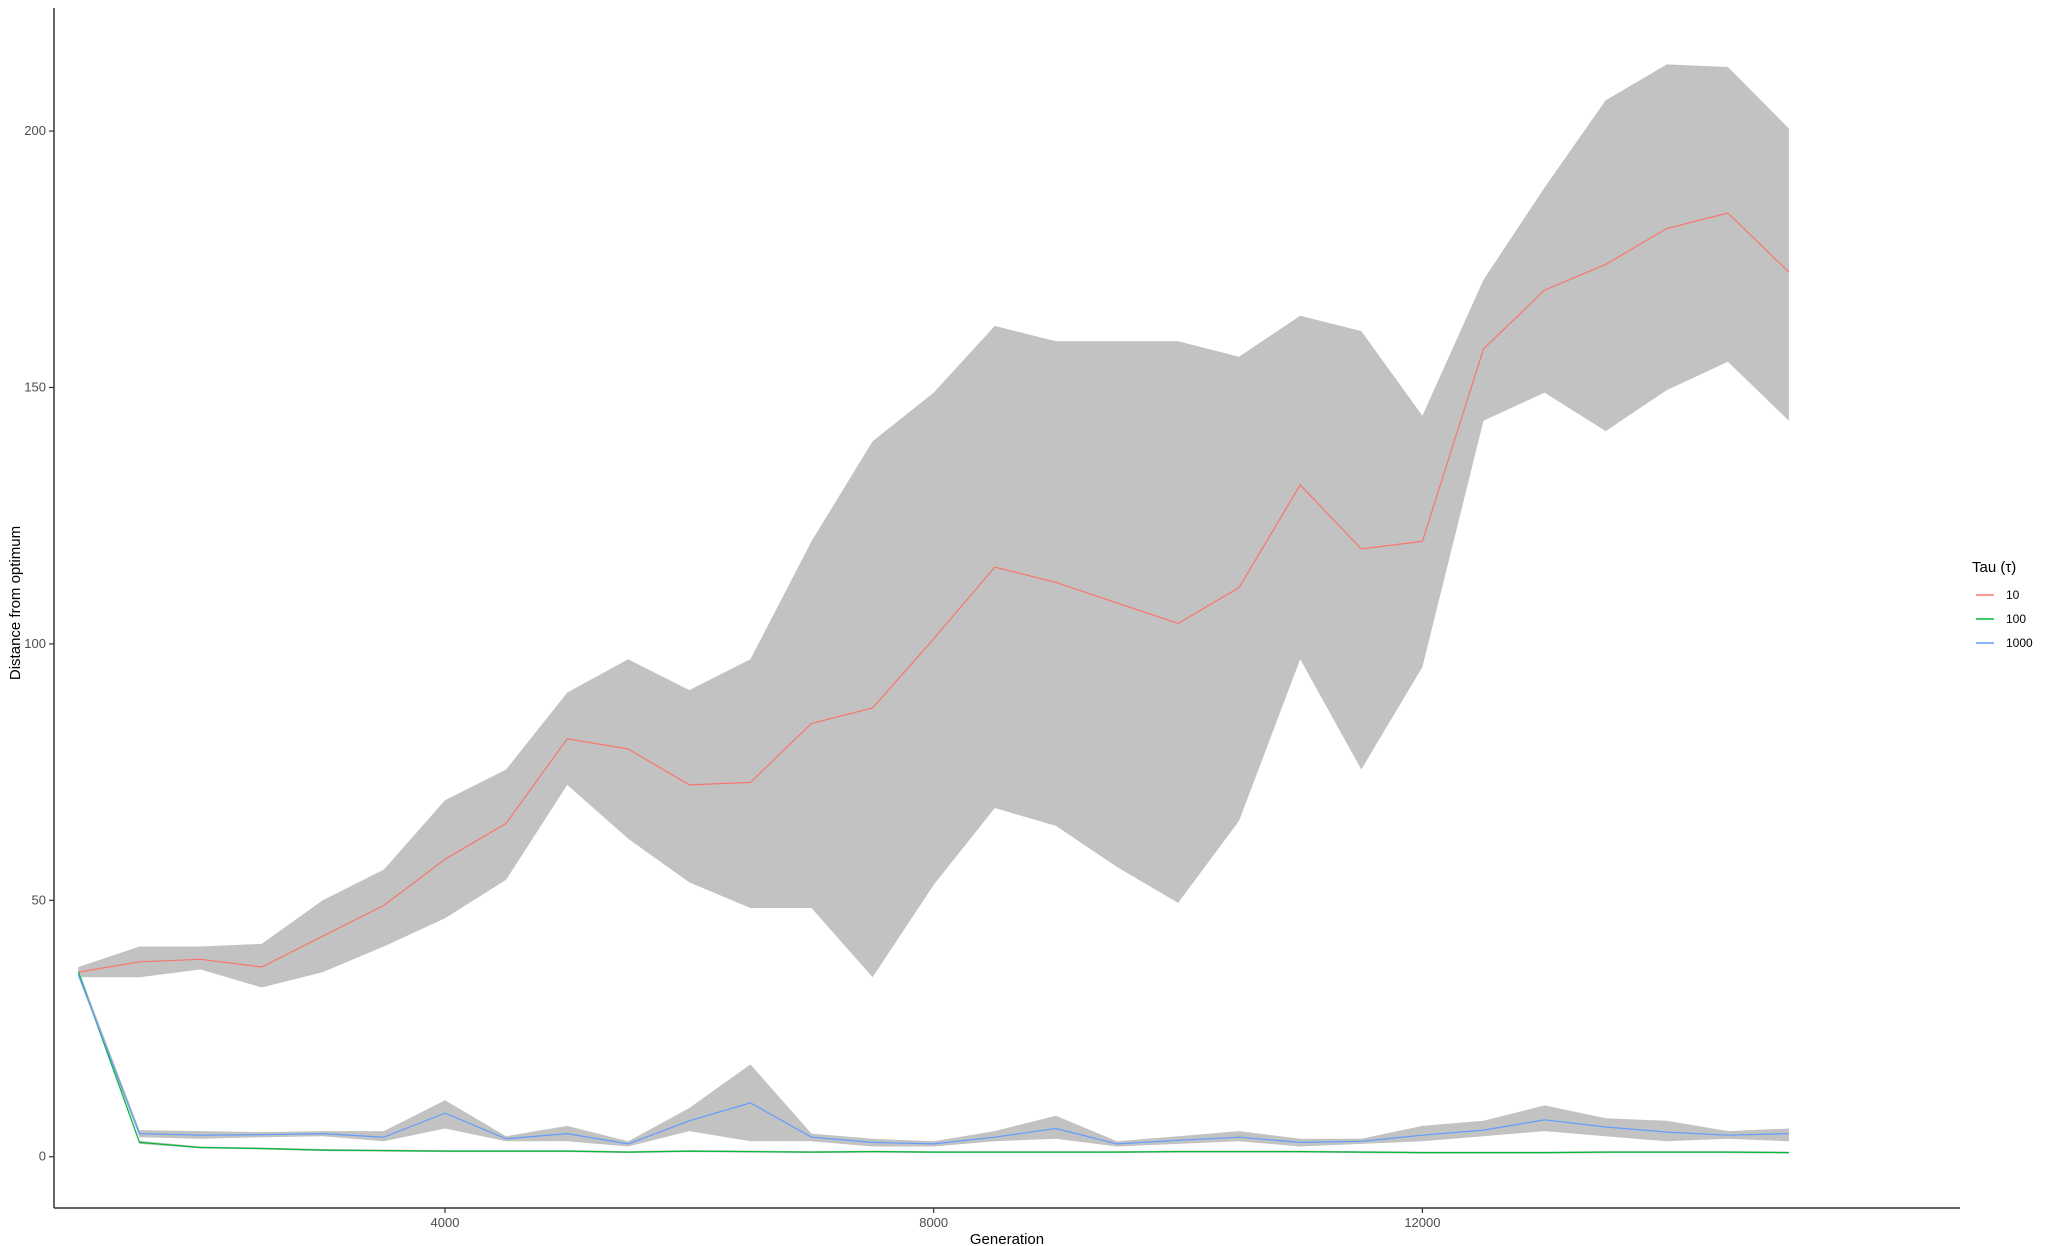  I want to click on y-axis-title: Distance from optimum, so click(15, 603).